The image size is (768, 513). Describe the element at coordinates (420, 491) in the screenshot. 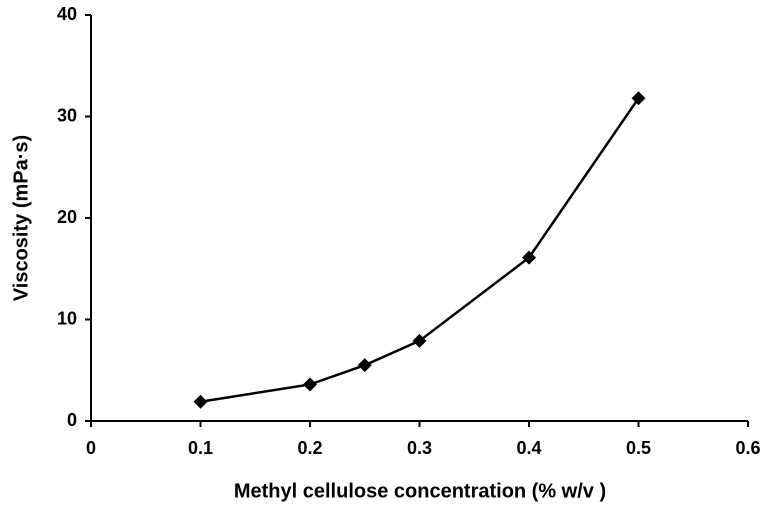

I see `x-axis-title: Methyl cellulose concentration (% w/v )` at that location.